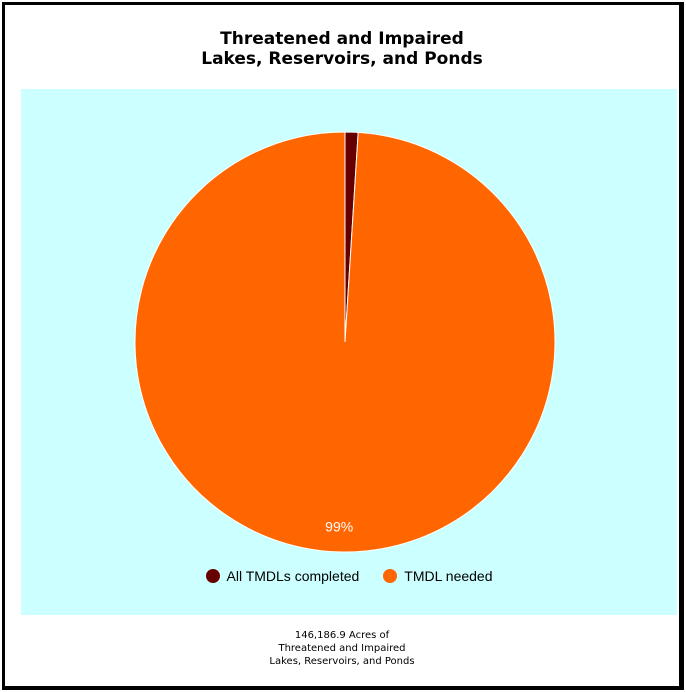 The width and height of the screenshot is (686, 692). I want to click on caption-line-3: Lakes, Reservoirs, and Ponds, so click(342, 661).